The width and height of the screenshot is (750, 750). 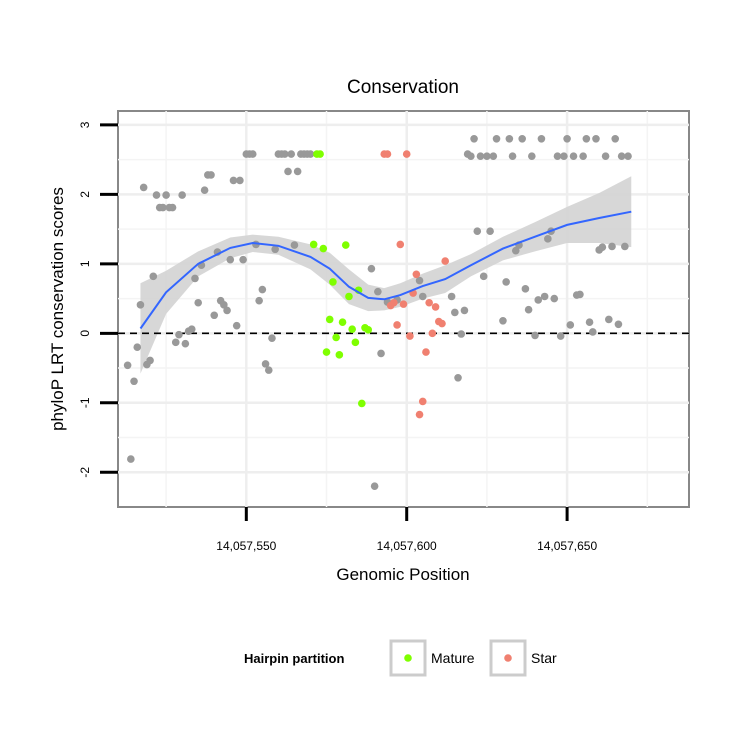 I want to click on y-tick-label: 2, so click(x=85, y=194).